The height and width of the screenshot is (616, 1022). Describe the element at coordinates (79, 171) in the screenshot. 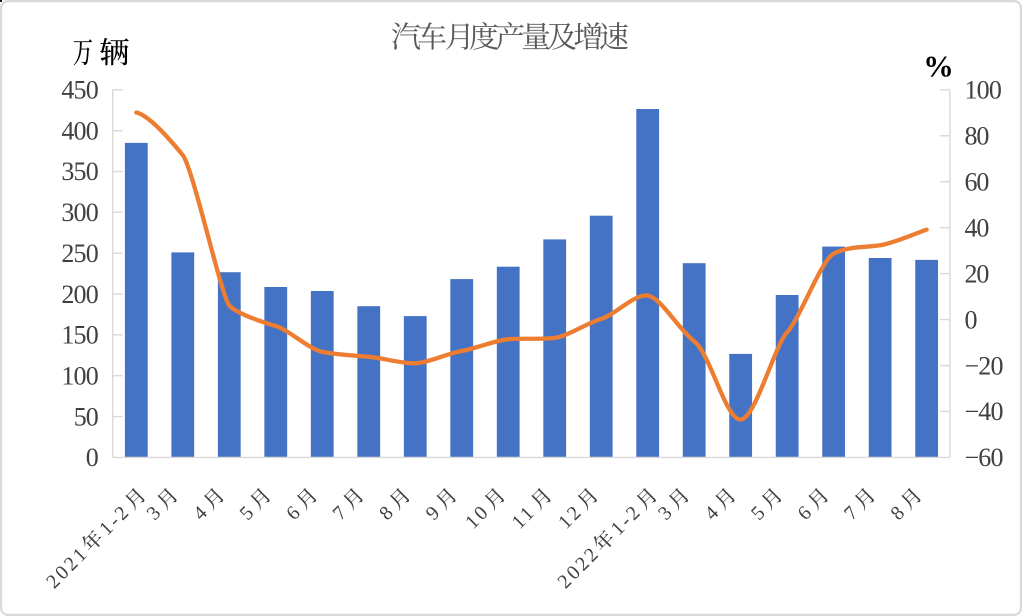

I see `svg-text: 350` at that location.